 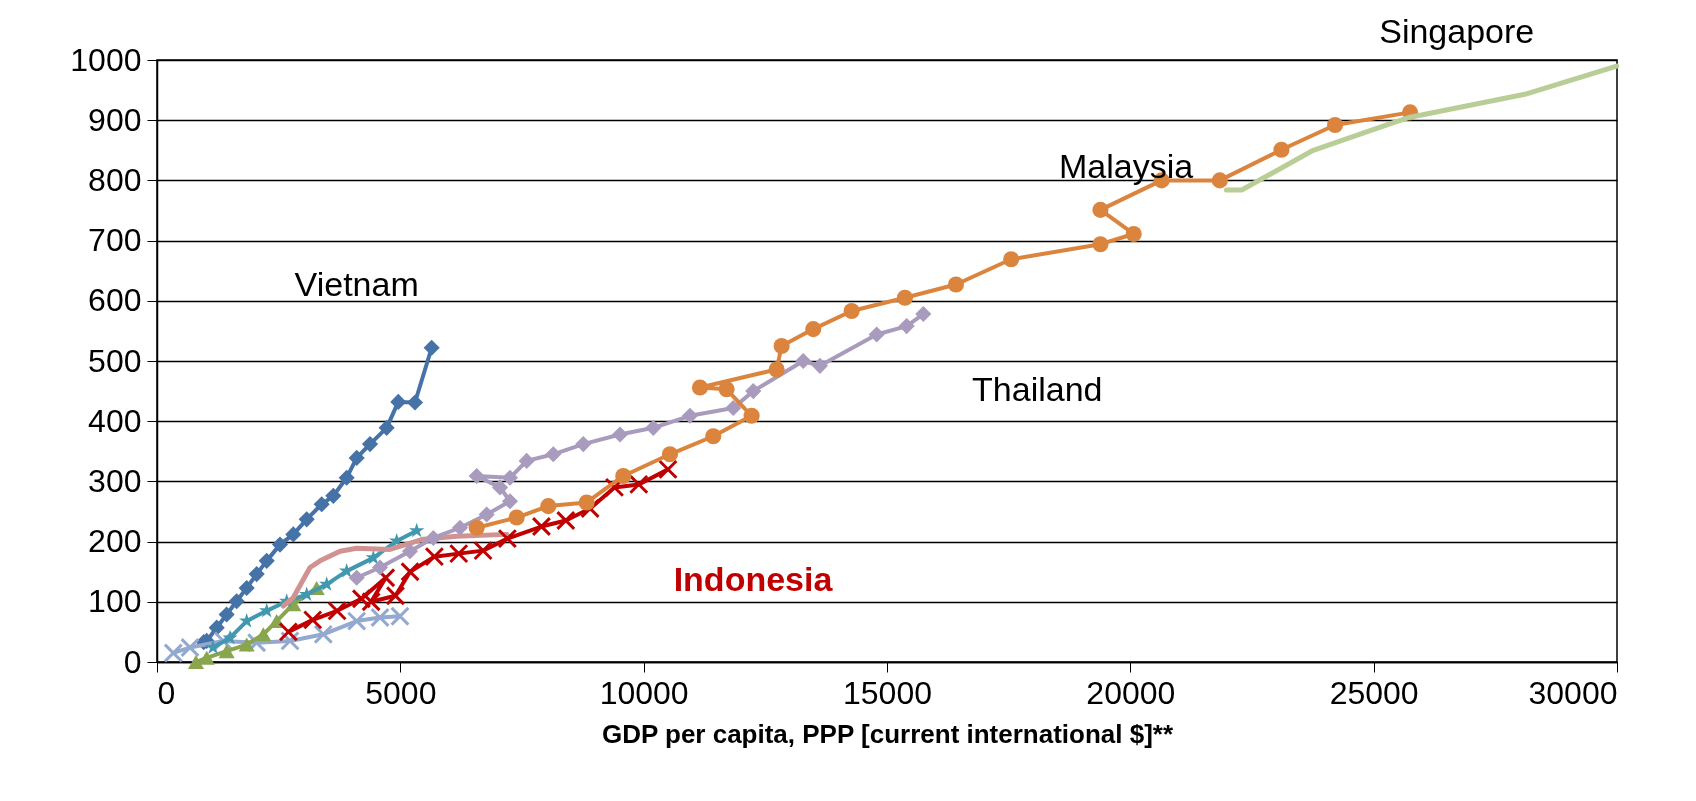 What do you see at coordinates (1457, 31) in the screenshot?
I see `series-label: Singapore` at bounding box center [1457, 31].